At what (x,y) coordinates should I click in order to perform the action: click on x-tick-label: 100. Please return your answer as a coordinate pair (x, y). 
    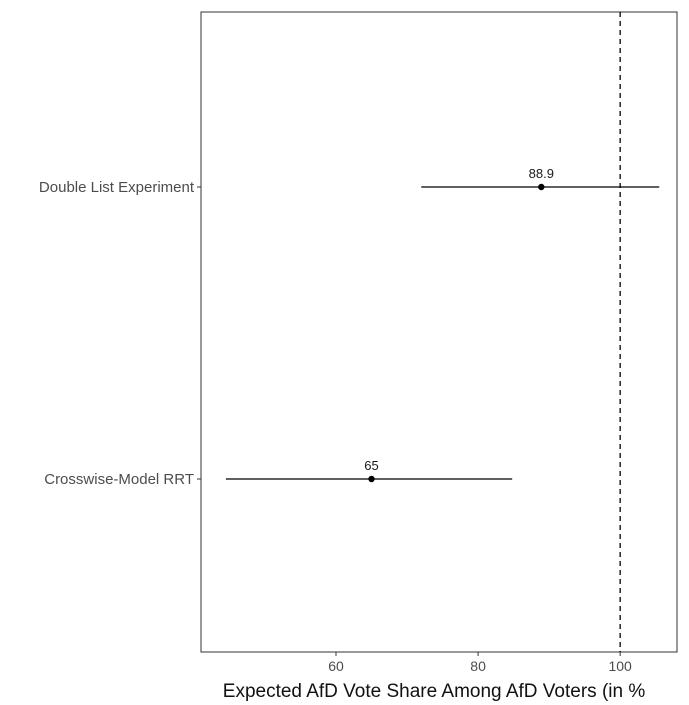
    Looking at the image, I should click on (620, 666).